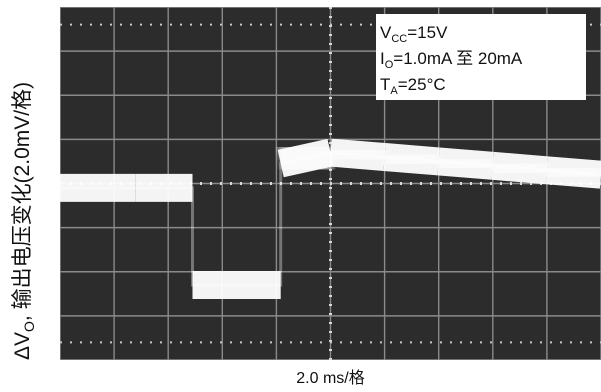 Image resolution: width=601 pixels, height=392 pixels. What do you see at coordinates (29, 326) in the screenshot?
I see `y-label-subscript: O` at bounding box center [29, 326].